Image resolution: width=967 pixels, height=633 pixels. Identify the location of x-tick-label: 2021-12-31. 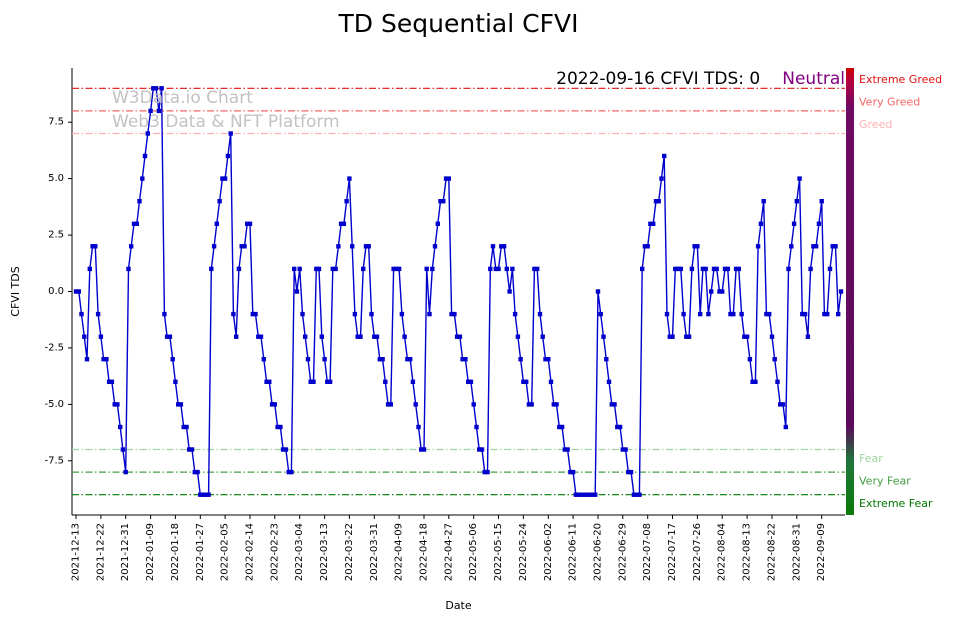
(125, 552).